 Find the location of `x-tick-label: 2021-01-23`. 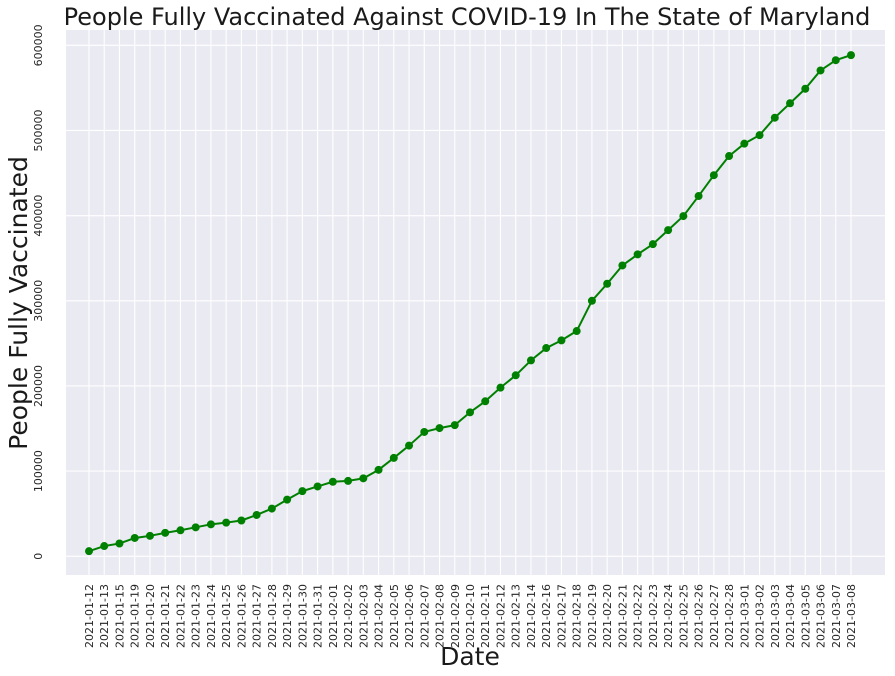

x-tick-label: 2021-01-23 is located at coordinates (196, 616).